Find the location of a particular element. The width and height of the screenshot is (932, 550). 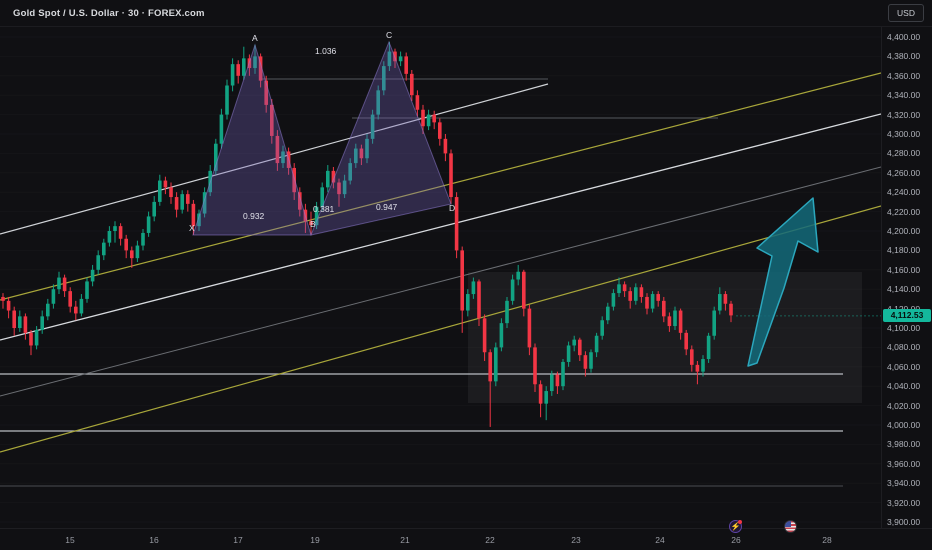

time-tick-label: 19 is located at coordinates (315, 540).